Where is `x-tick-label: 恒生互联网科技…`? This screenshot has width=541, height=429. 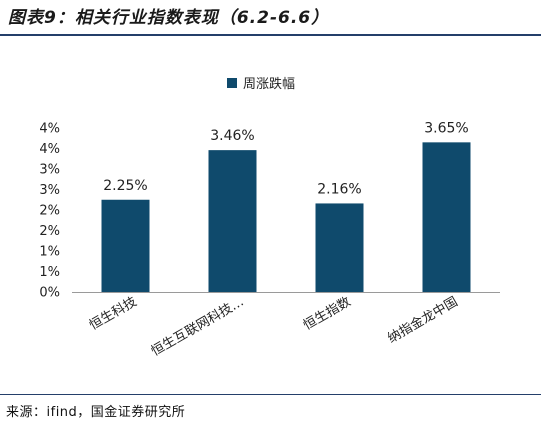 x-tick-label: 恒生互联网科技… is located at coordinates (198, 326).